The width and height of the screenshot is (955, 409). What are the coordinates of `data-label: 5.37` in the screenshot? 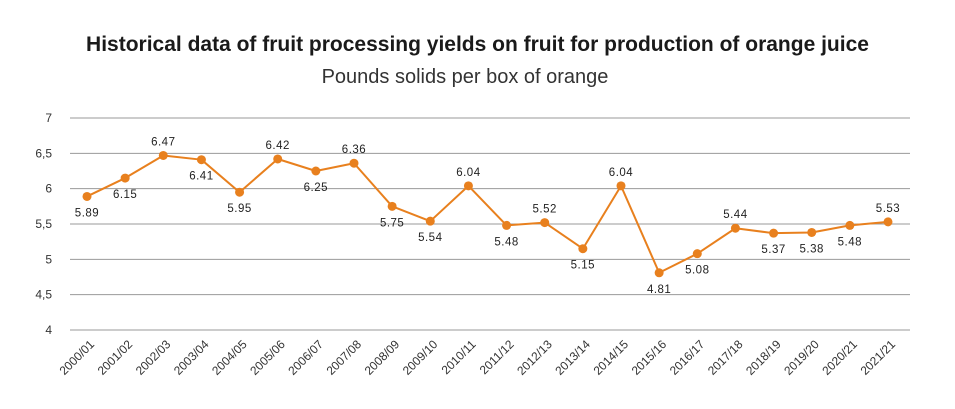 It's located at (773, 250).